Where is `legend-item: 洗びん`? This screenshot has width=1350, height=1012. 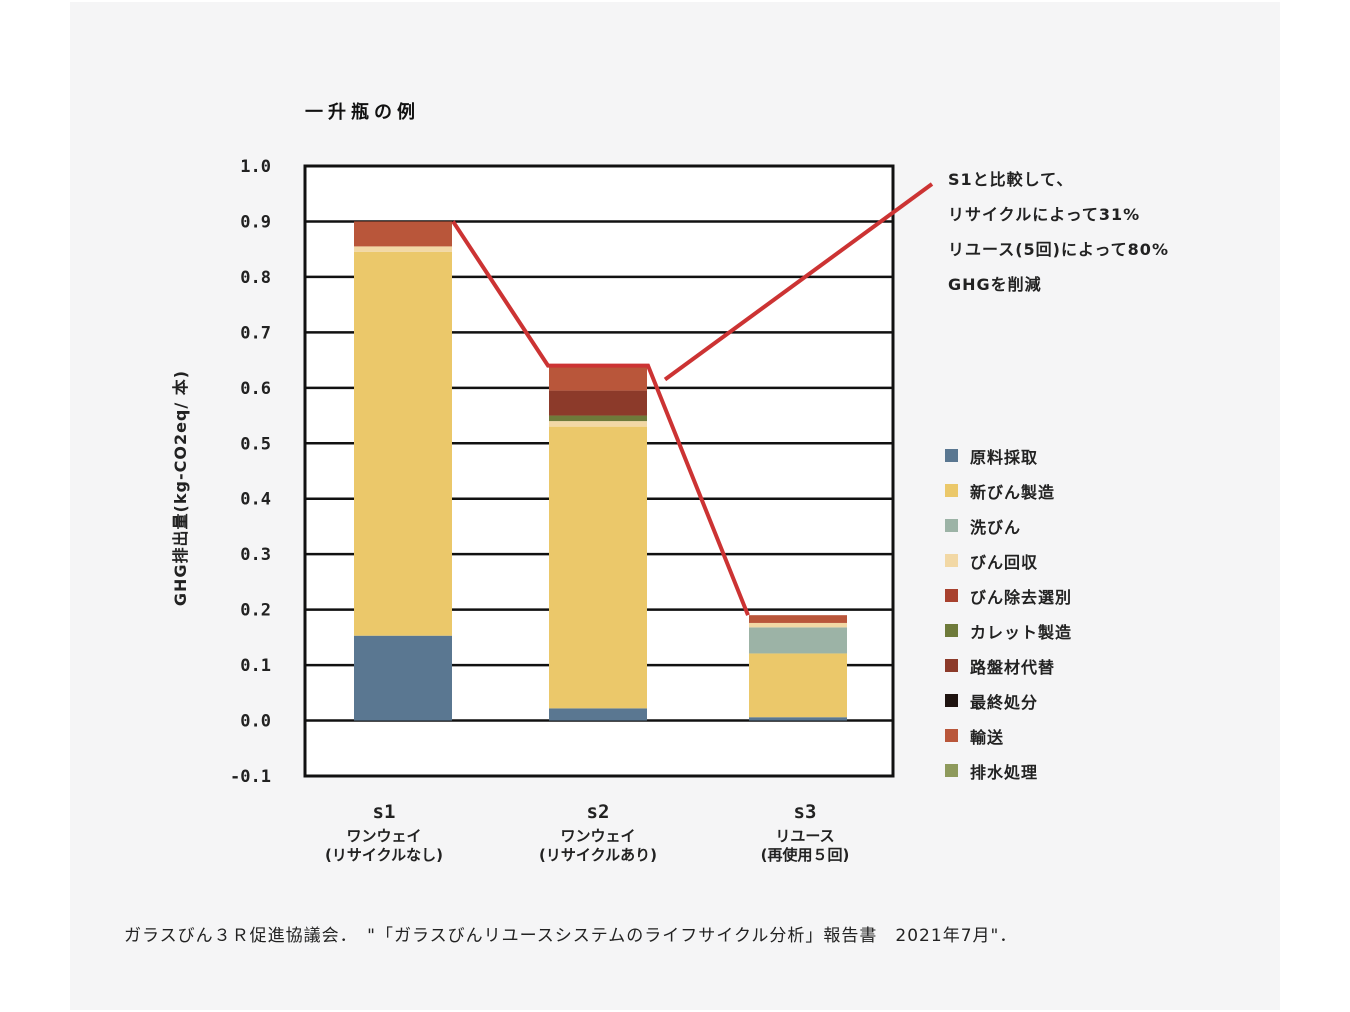 legend-item: 洗びん is located at coordinates (1008, 525).